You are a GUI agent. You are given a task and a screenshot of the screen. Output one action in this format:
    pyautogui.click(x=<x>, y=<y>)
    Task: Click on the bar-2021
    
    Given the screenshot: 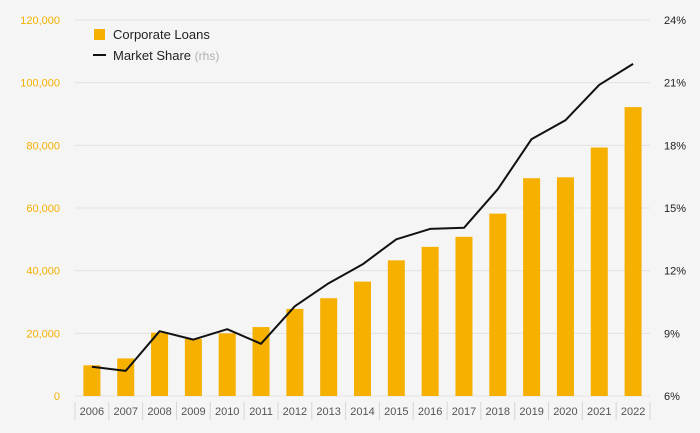 What is the action you would take?
    pyautogui.click(x=599, y=271)
    